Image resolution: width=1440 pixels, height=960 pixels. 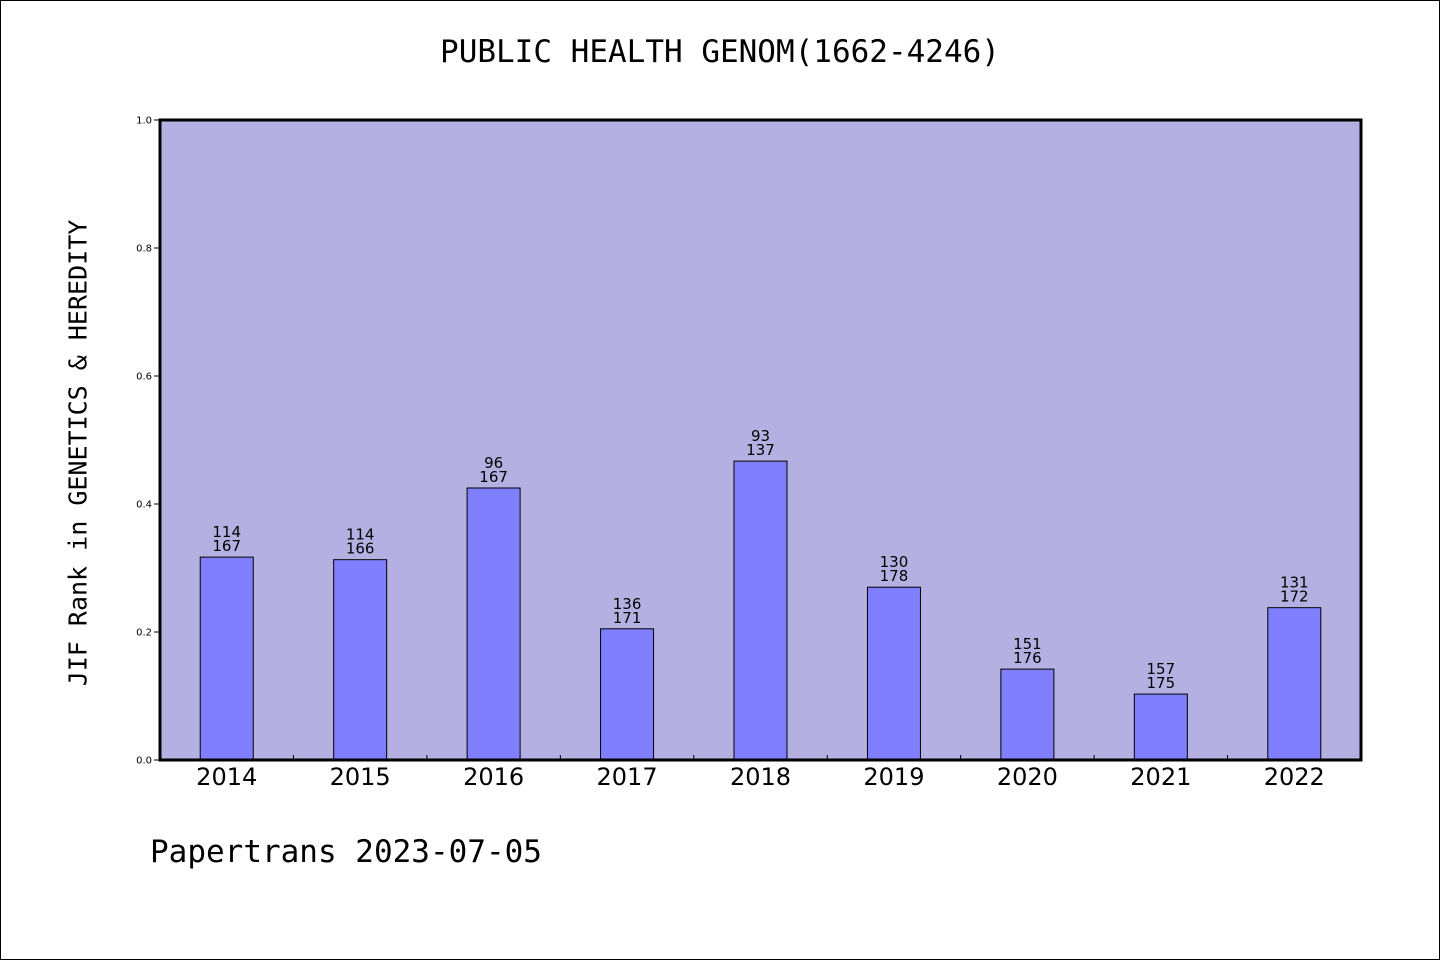 I want to click on bar-total-label: 171, so click(x=627, y=618).